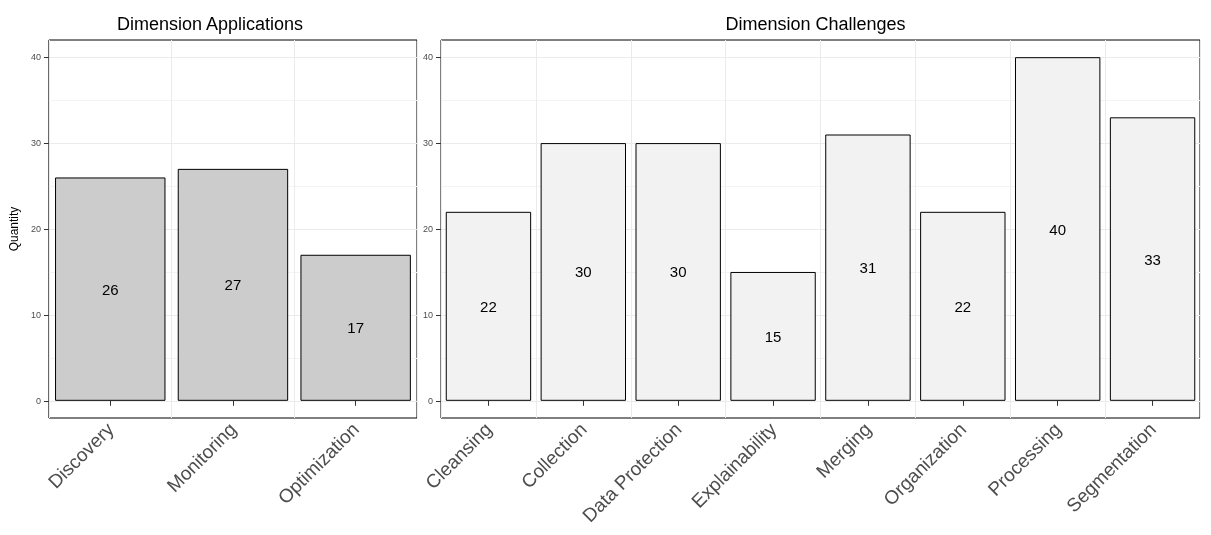 The height and width of the screenshot is (535, 1211). What do you see at coordinates (14, 229) in the screenshot?
I see `y-axis-title: Quantity` at bounding box center [14, 229].